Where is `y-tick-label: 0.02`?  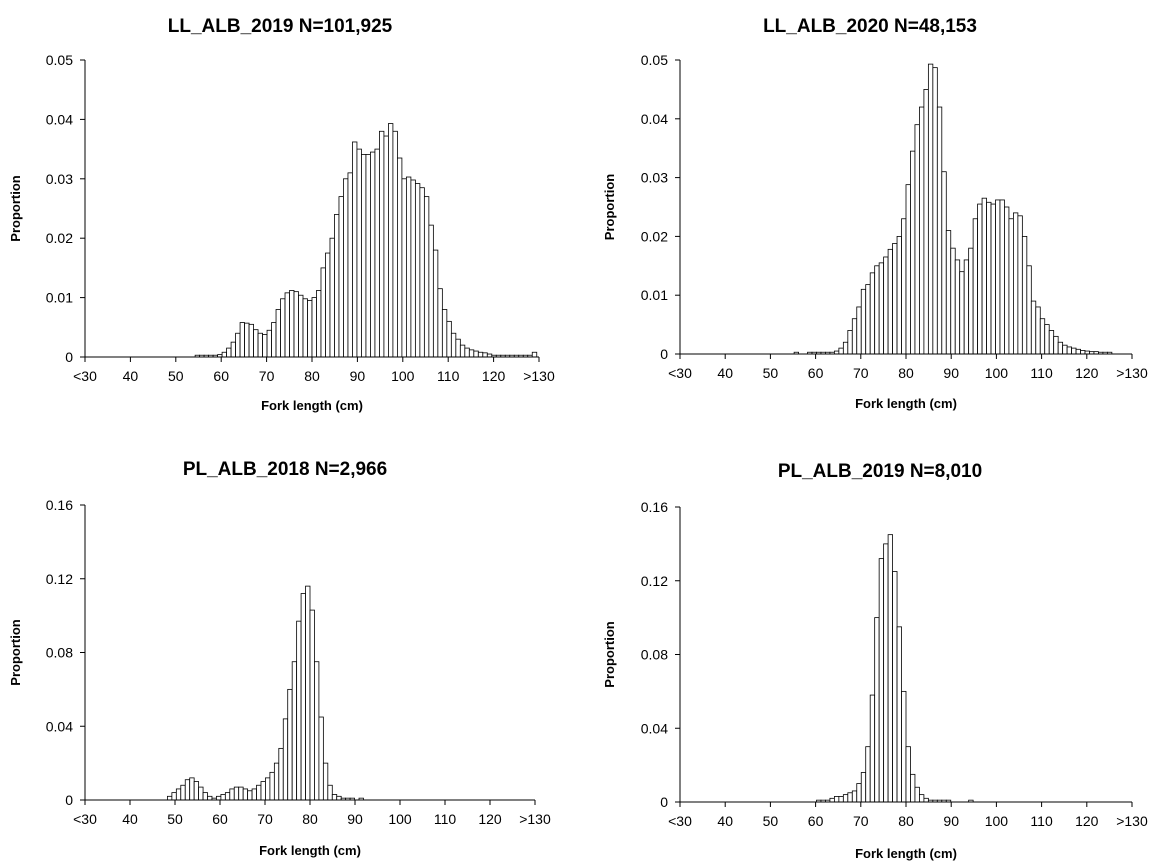 y-tick-label: 0.02 is located at coordinates (654, 236).